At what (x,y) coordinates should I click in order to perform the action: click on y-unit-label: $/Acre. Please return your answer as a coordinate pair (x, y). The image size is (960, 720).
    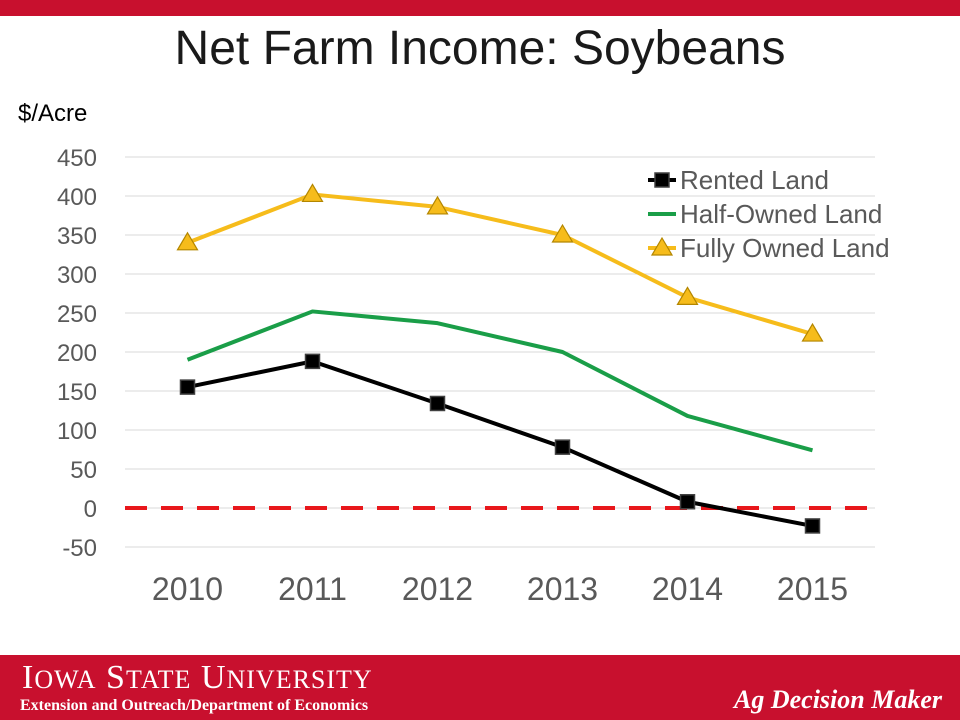
    Looking at the image, I should click on (53, 113).